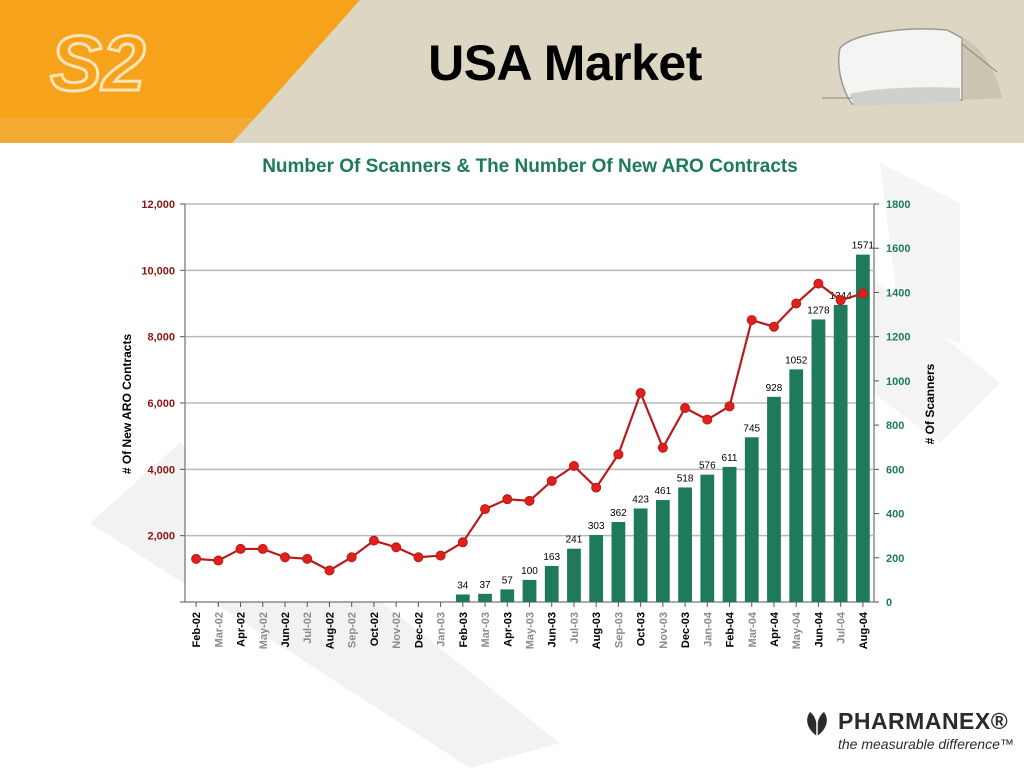 Image resolution: width=1024 pixels, height=768 pixels. I want to click on right-axis-tick-label: 800, so click(895, 426).